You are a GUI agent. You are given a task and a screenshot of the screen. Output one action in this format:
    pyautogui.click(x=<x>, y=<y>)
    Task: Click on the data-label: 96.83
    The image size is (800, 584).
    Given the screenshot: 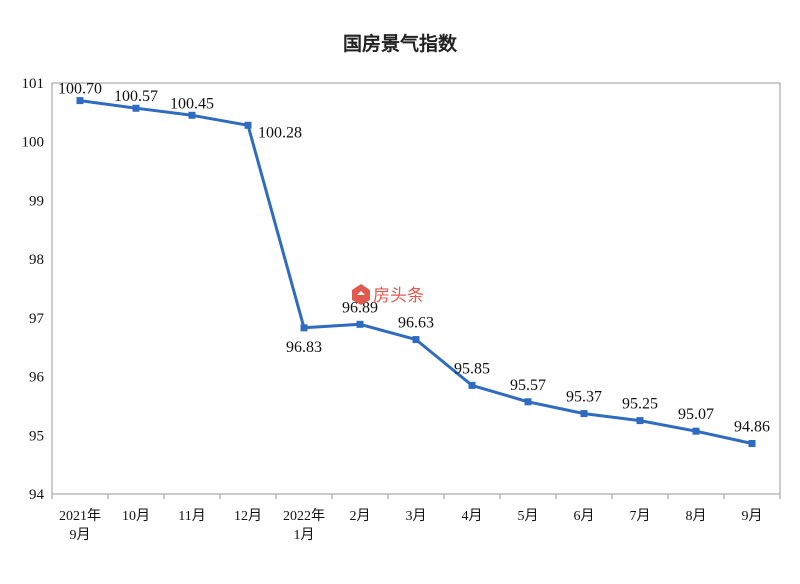 What is the action you would take?
    pyautogui.click(x=304, y=347)
    